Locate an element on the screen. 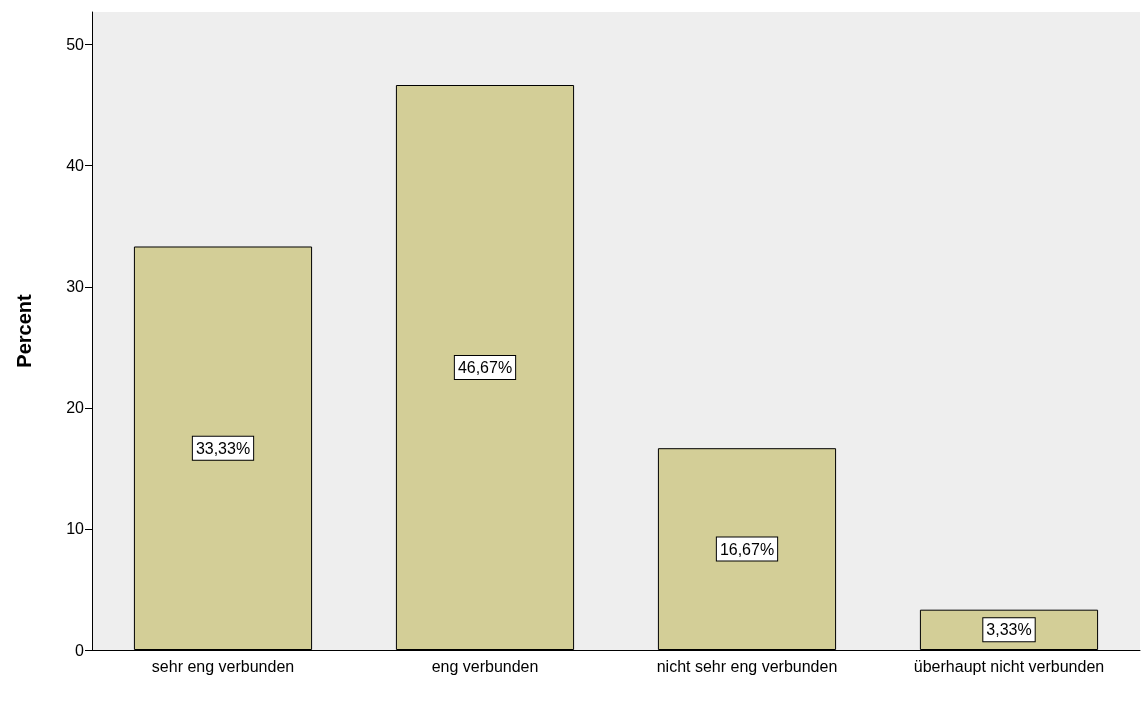 The image size is (1142, 708). data-label: 3,33% is located at coordinates (1009, 630).